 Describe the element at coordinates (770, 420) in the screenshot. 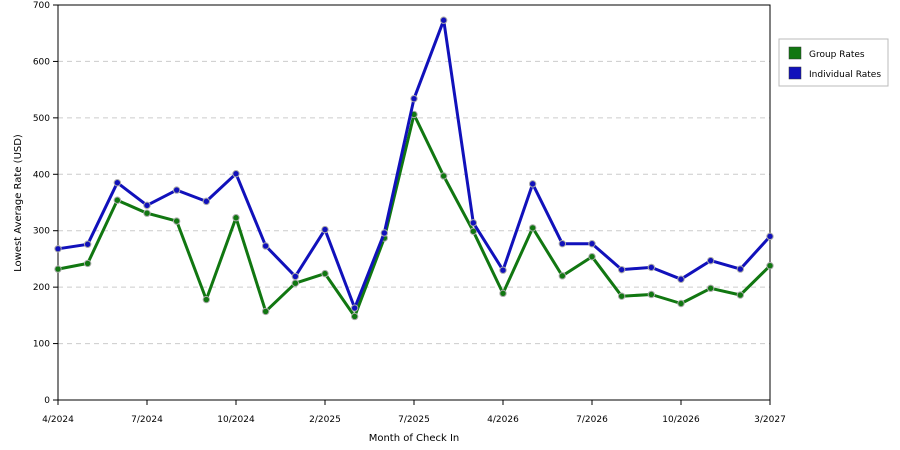

I see `x-tick-label: 3/2027` at that location.